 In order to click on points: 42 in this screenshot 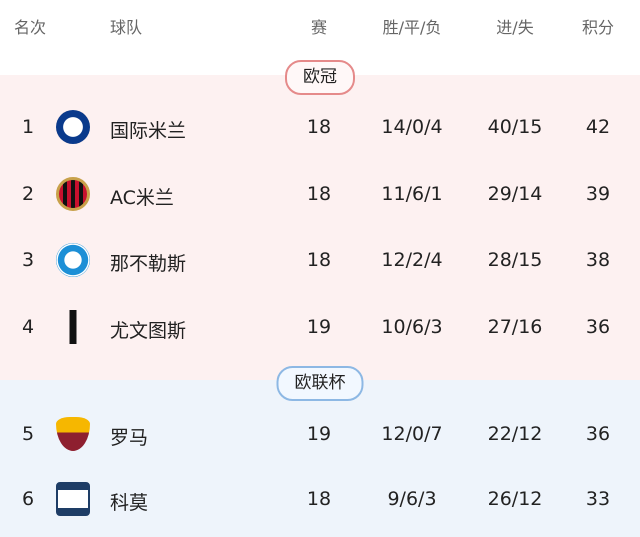, I will do `click(598, 127)`.